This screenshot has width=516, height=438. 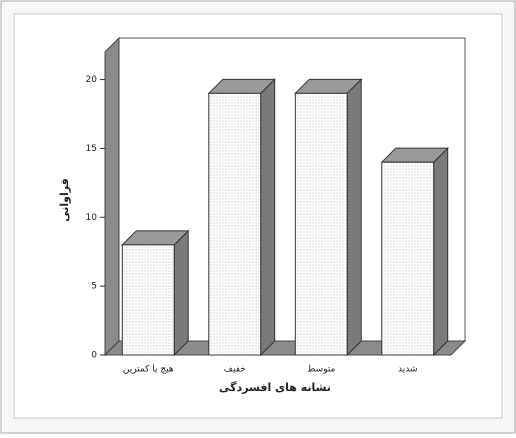 What do you see at coordinates (112, 196) in the screenshot?
I see `left-wall` at bounding box center [112, 196].